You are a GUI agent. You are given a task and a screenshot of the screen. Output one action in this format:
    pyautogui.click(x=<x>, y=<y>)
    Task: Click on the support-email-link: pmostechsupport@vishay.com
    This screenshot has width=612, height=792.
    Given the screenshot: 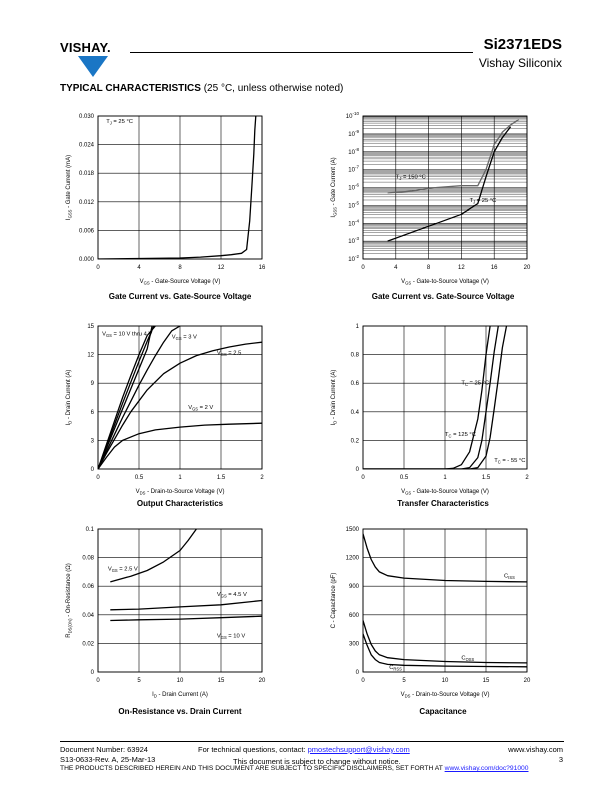 What is the action you would take?
    pyautogui.click(x=358, y=749)
    